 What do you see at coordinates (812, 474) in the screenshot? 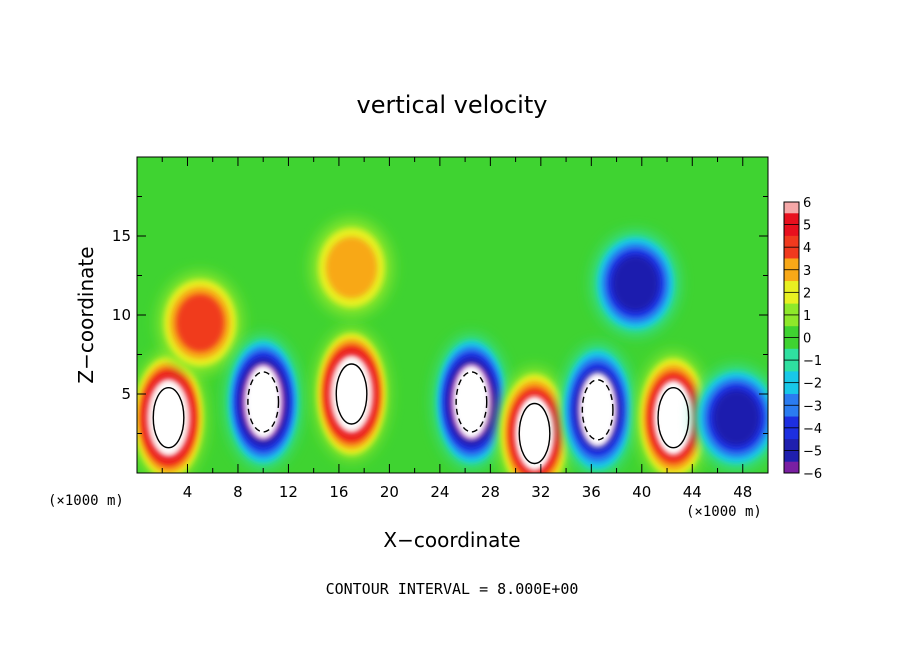
I see `colorbar-tick-label-12: −6` at bounding box center [812, 474].